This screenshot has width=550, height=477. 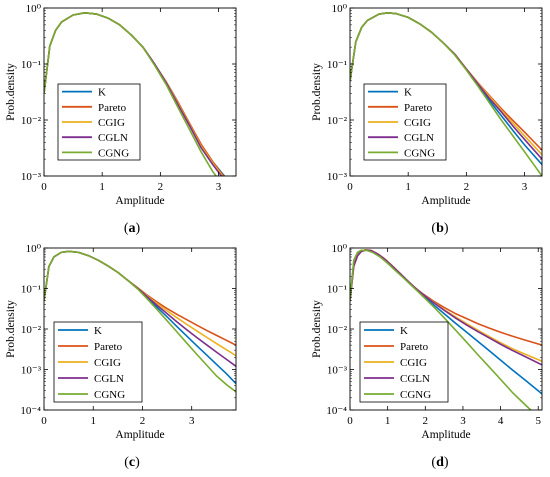 What do you see at coordinates (501, 421) in the screenshot?
I see `x-tick-label: 4` at bounding box center [501, 421].